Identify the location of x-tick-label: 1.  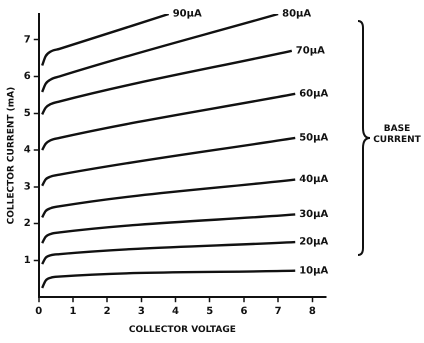
(72, 311).